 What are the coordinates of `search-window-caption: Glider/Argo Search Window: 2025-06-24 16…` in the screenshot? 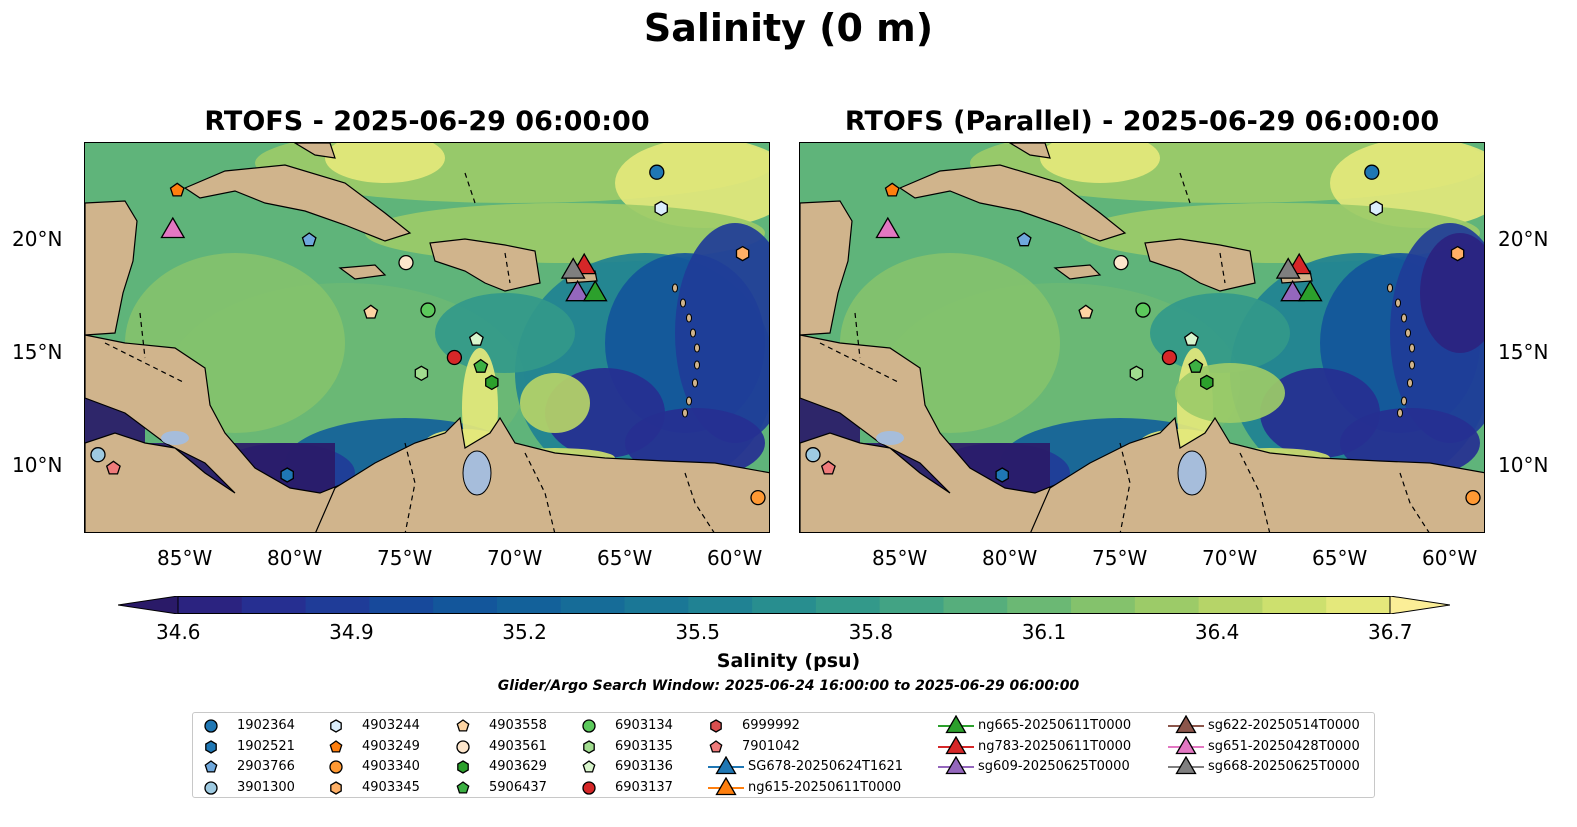 It's located at (788, 686).